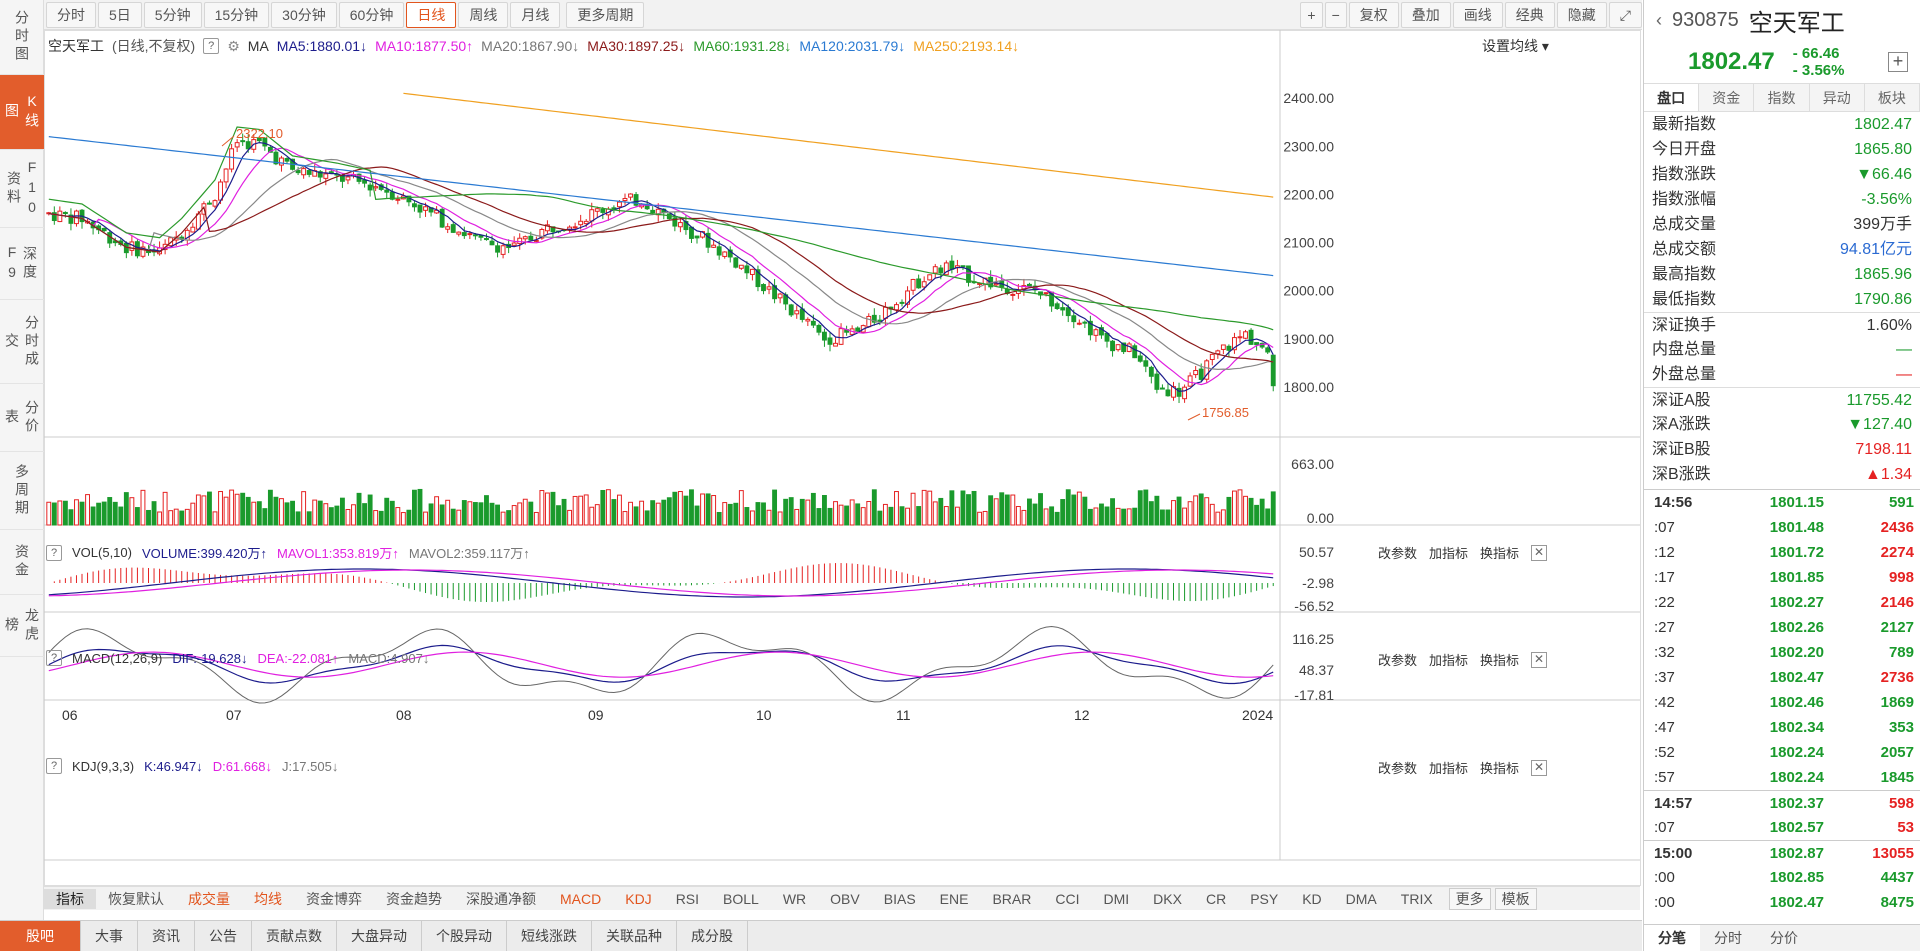 This screenshot has width=1920, height=951. I want to click on quote-tab-1: 资金, so click(1727, 97).